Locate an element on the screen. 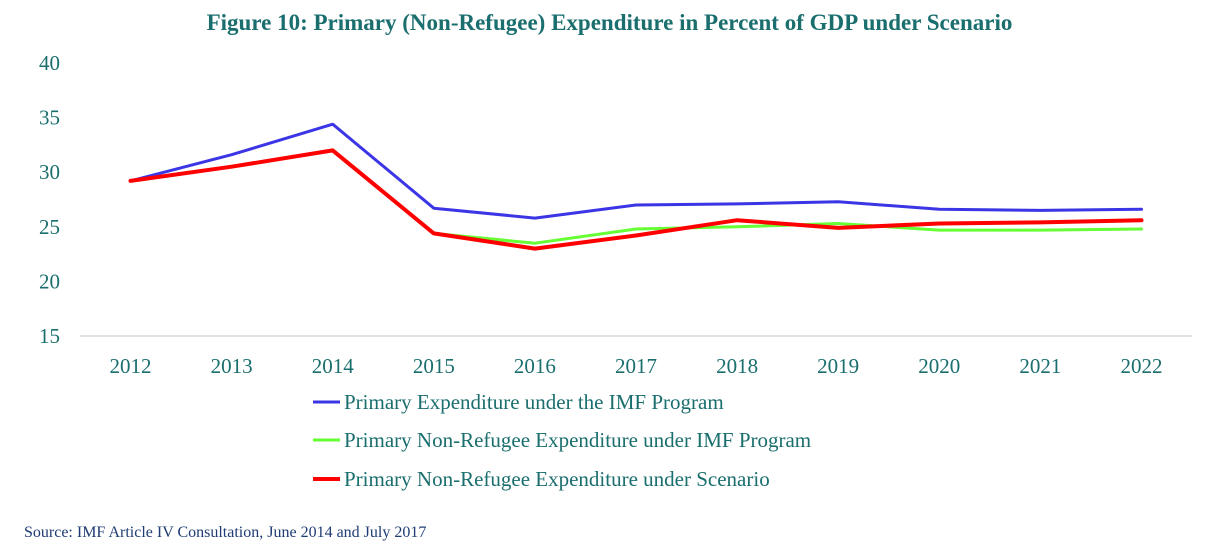  x-tick-label: 2016 is located at coordinates (535, 366).